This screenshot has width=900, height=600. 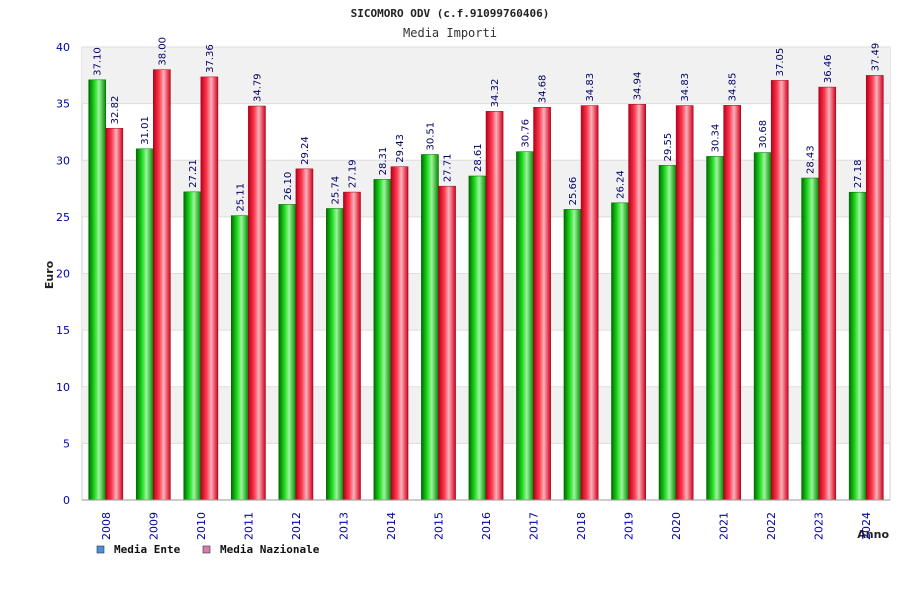 What do you see at coordinates (98, 61) in the screenshot?
I see `value-label-media-ente-2008: 37.10` at bounding box center [98, 61].